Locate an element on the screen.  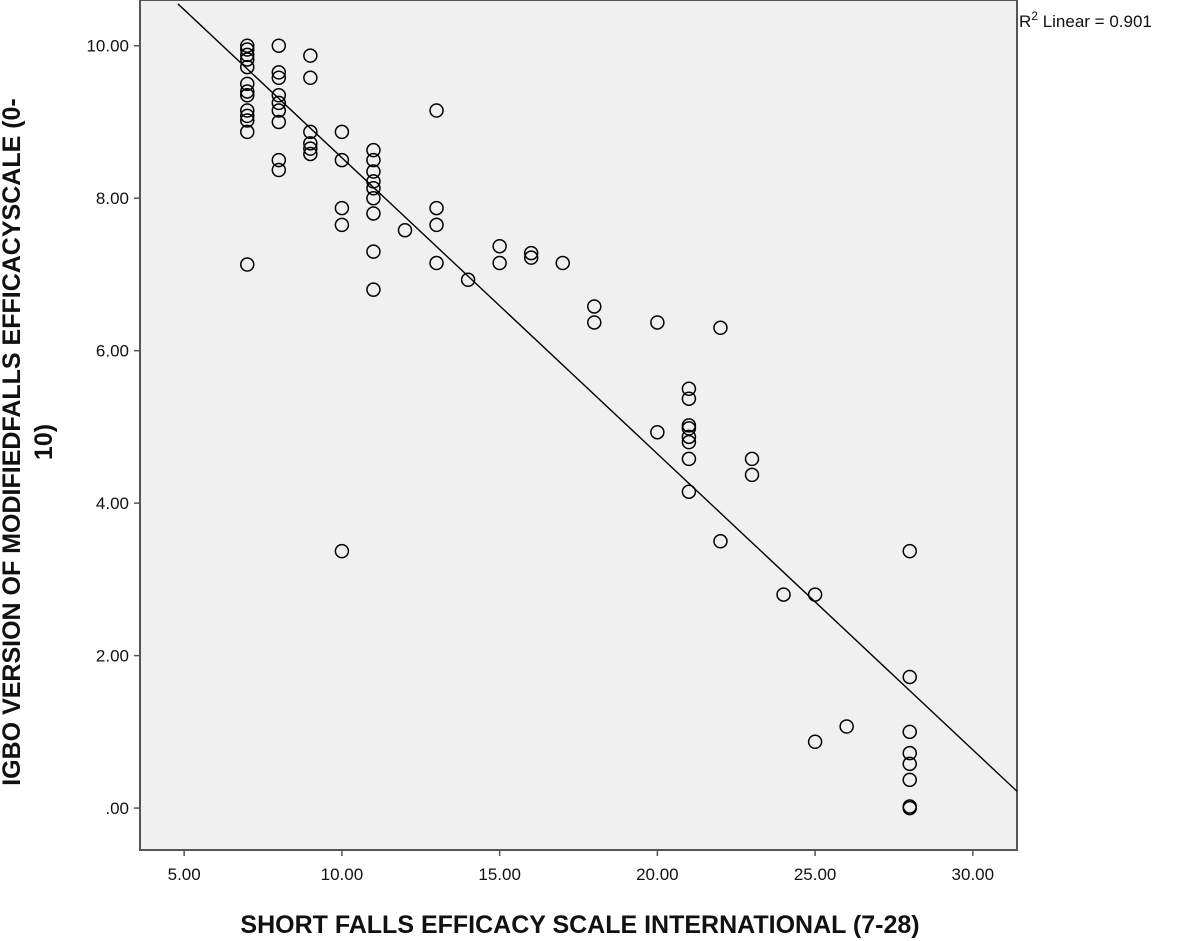
y-tick-label: 8.00 is located at coordinates (112, 198).